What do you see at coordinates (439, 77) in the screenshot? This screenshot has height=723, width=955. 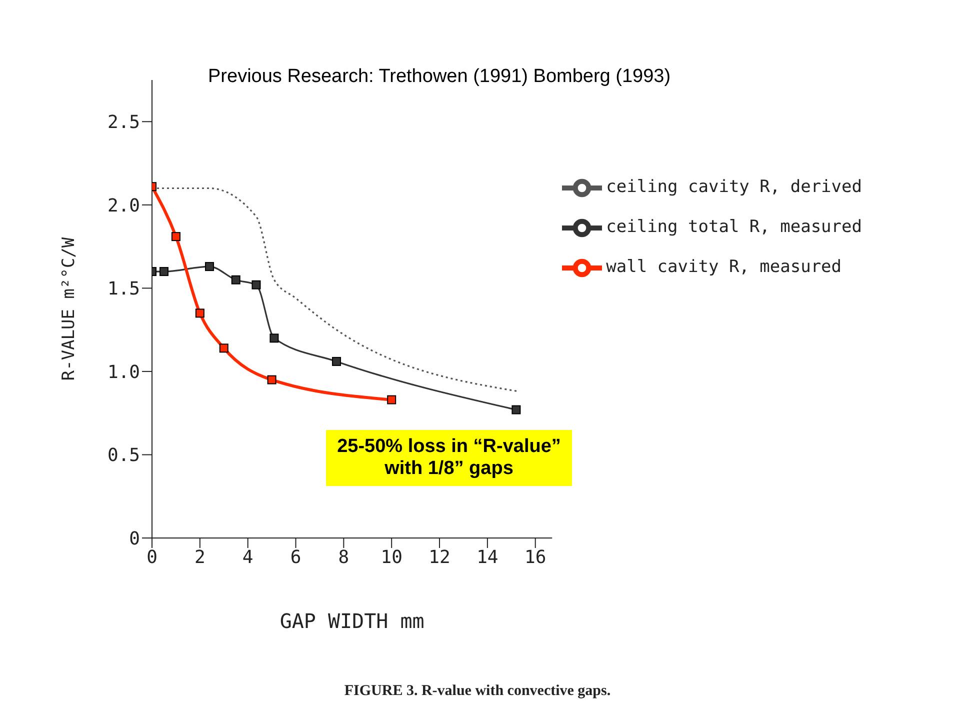 I see `chart-title: Previous Research: Trethowen (1991) Bomberg (1993)` at bounding box center [439, 77].